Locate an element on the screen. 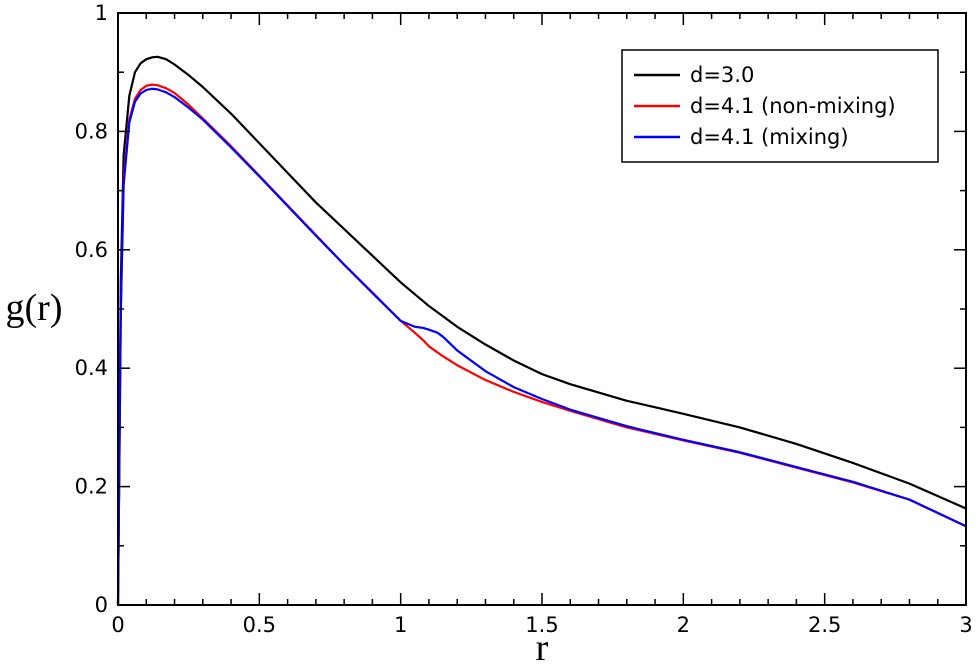 The height and width of the screenshot is (667, 977). legend-label-2: d=4.1 (non-mixing) is located at coordinates (793, 106).